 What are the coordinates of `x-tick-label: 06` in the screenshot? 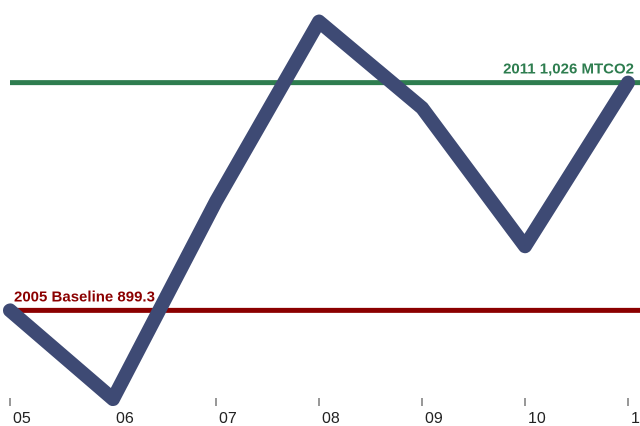 It's located at (125, 418).